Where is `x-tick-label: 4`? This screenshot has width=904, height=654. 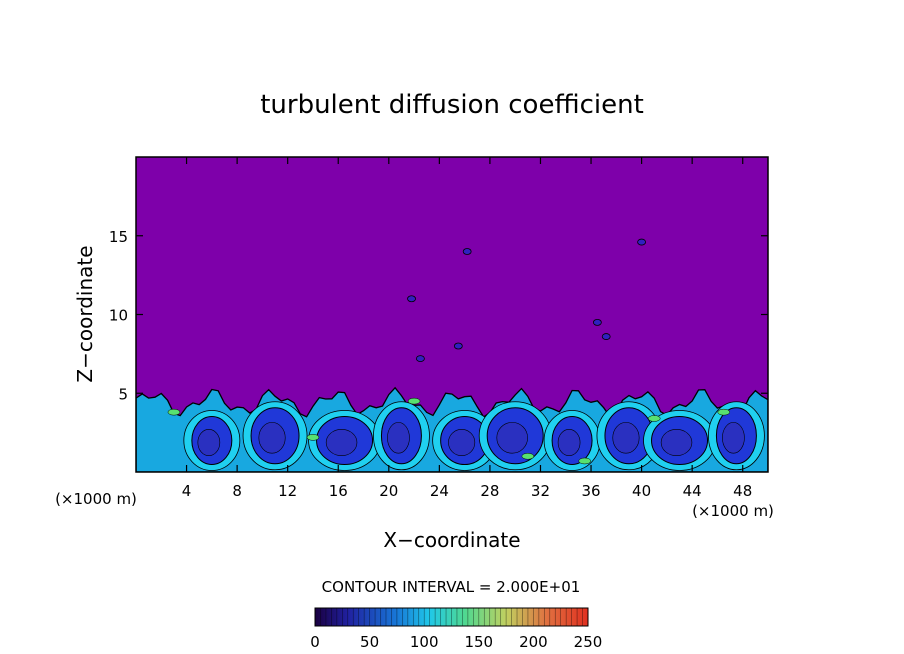 x-tick-label: 4 is located at coordinates (187, 491).